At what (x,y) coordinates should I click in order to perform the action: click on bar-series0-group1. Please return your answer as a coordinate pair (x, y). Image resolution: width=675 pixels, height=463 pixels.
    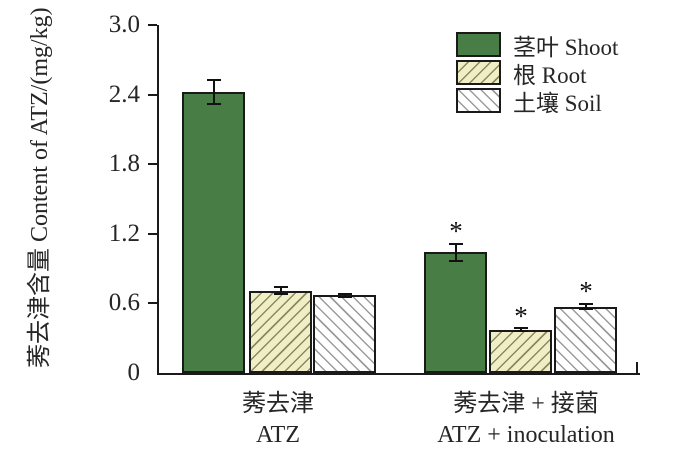
    Looking at the image, I should click on (455, 312).